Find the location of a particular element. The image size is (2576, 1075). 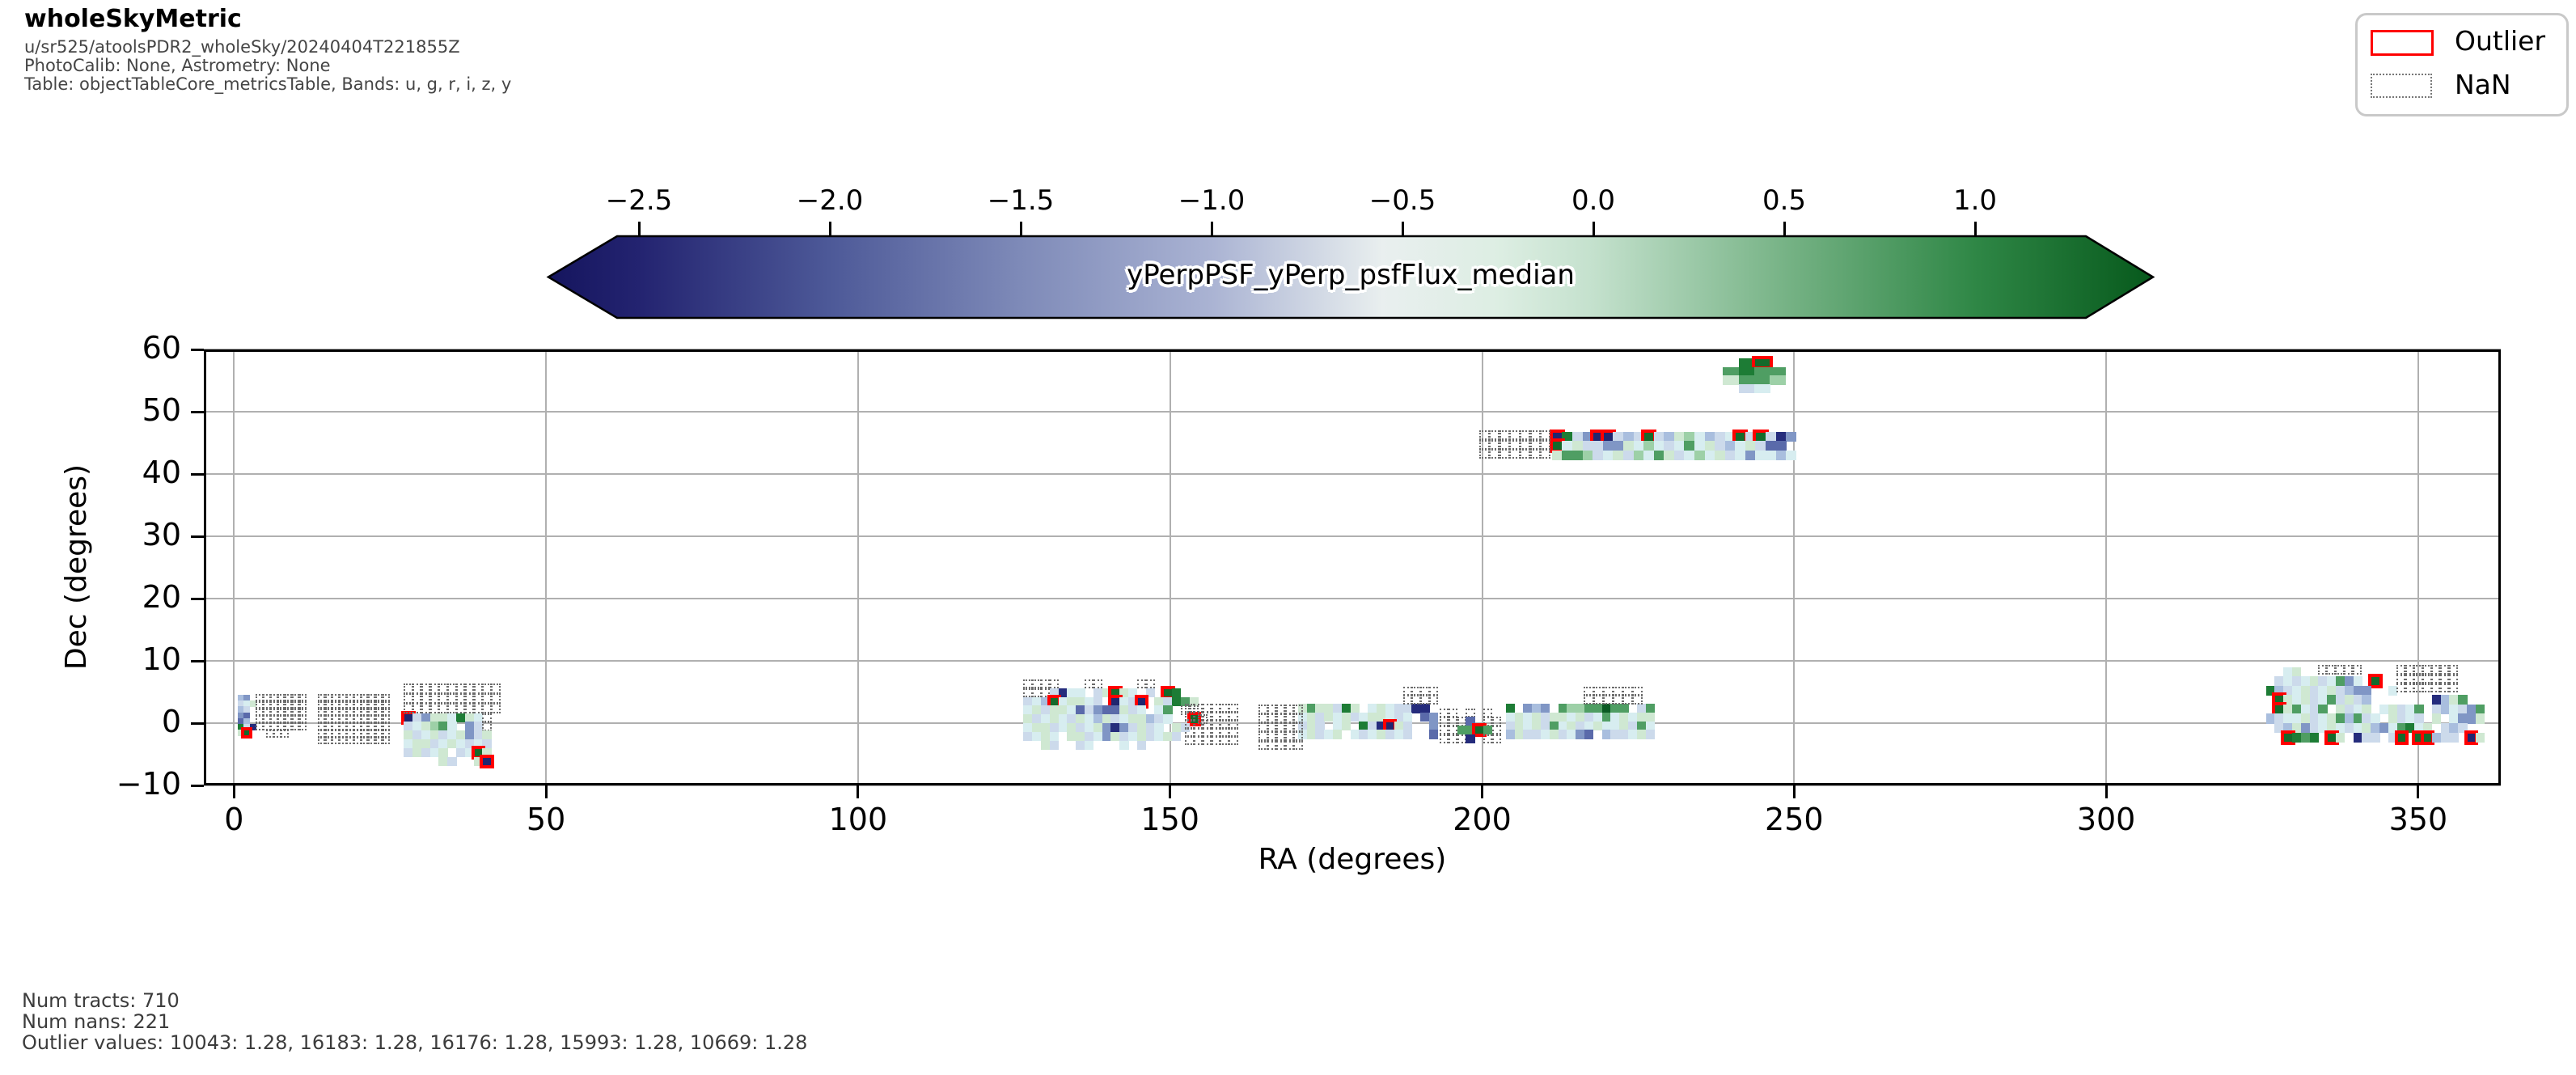

x-tick-label: 0 is located at coordinates (234, 819).